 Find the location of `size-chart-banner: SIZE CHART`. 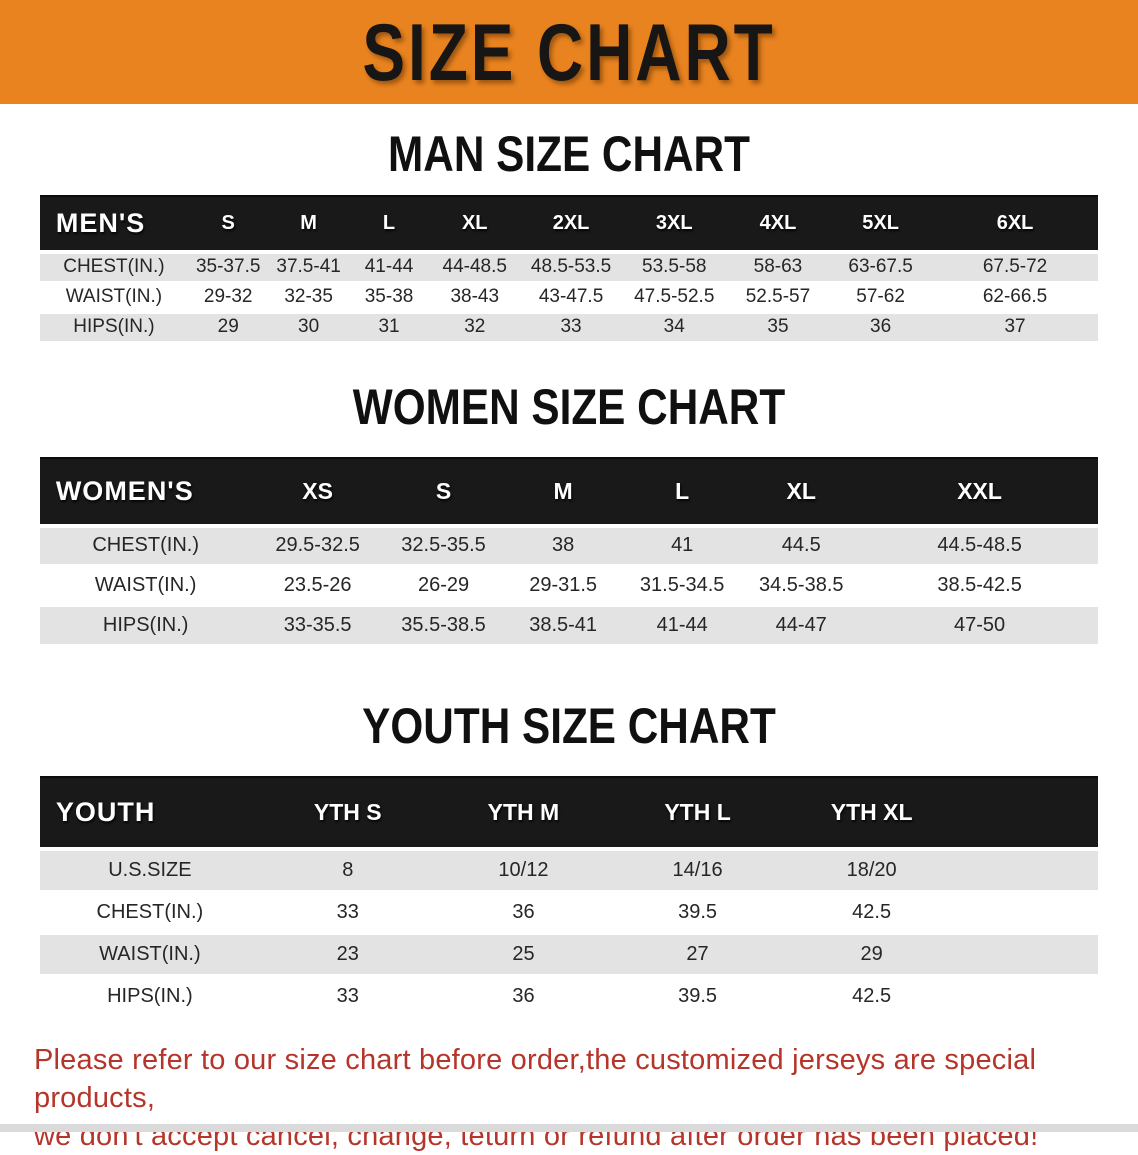

size-chart-banner: SIZE CHART is located at coordinates (569, 52).